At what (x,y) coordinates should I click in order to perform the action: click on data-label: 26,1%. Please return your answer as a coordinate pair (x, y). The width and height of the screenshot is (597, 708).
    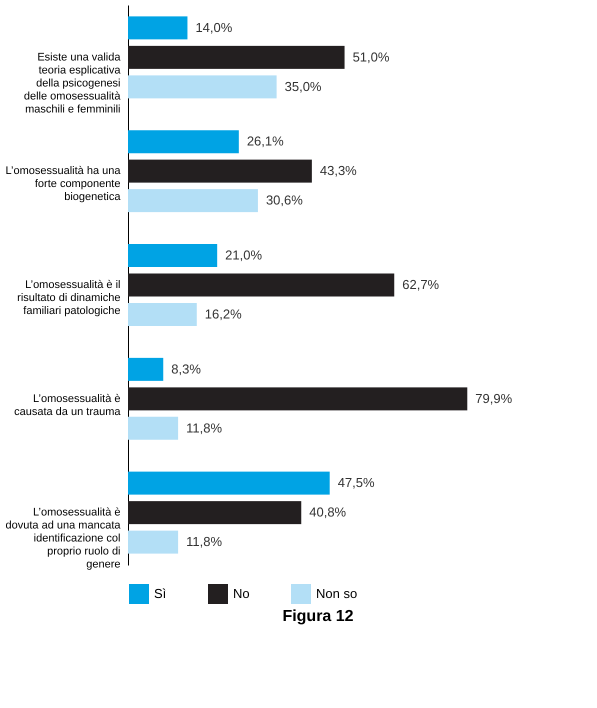
    Looking at the image, I should click on (265, 141).